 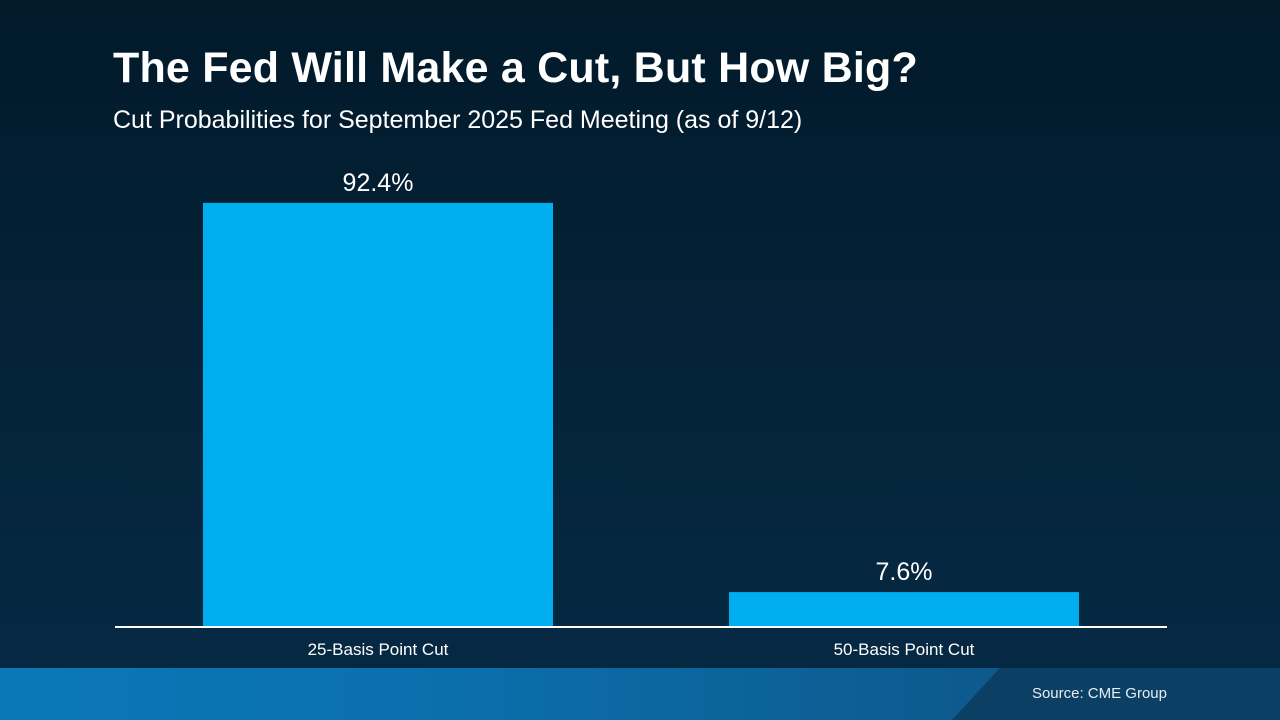 I want to click on footer-dark-band, so click(x=1116, y=694).